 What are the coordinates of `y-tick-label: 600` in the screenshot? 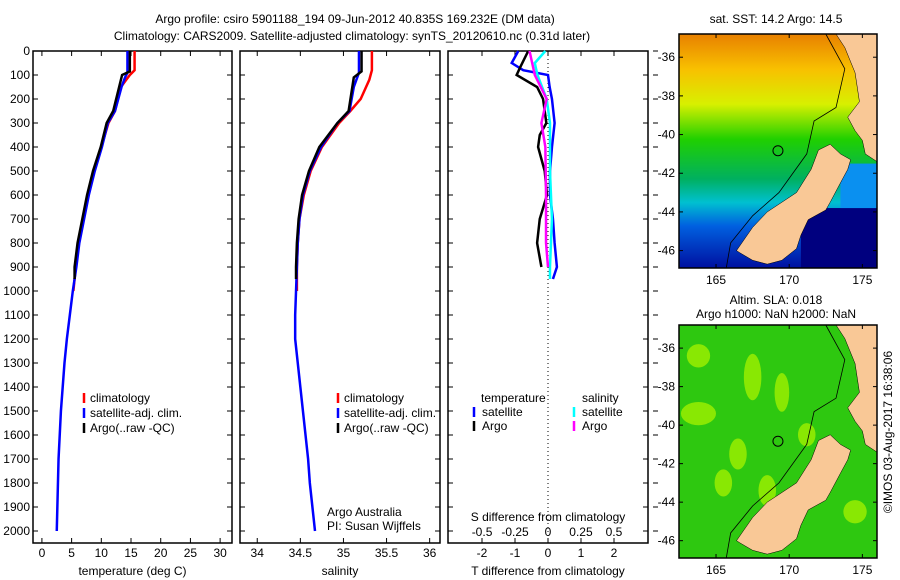 It's located at (20, 195).